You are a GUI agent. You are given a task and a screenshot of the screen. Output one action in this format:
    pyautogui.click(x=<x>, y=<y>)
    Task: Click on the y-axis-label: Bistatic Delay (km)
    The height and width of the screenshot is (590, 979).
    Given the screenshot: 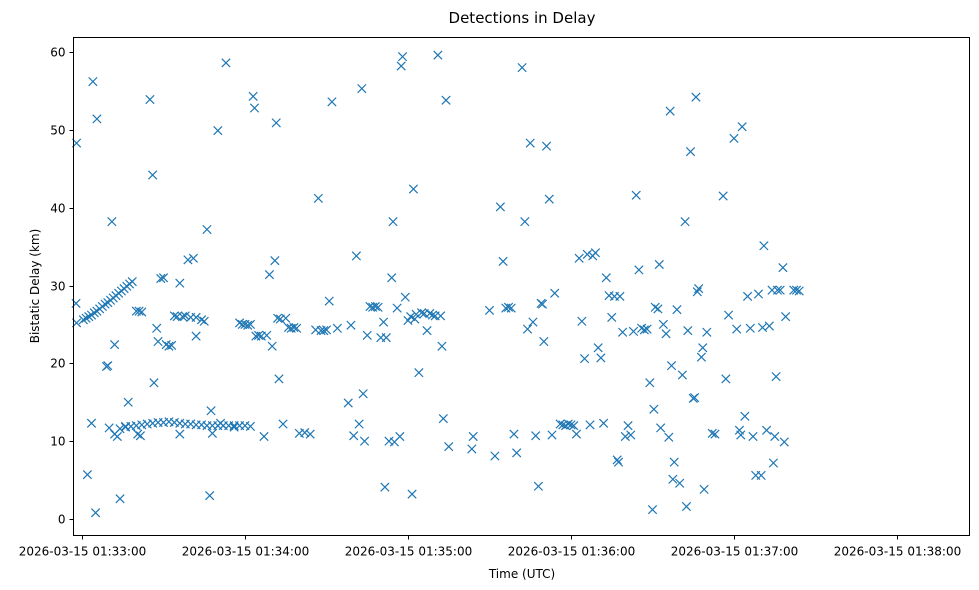 What is the action you would take?
    pyautogui.click(x=35, y=286)
    